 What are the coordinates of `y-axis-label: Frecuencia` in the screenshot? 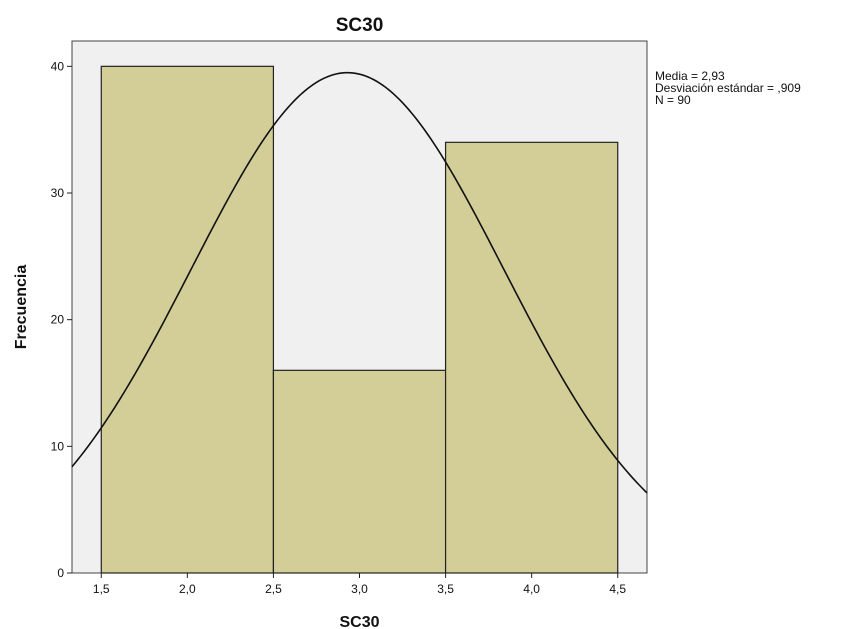 It's located at (21, 307).